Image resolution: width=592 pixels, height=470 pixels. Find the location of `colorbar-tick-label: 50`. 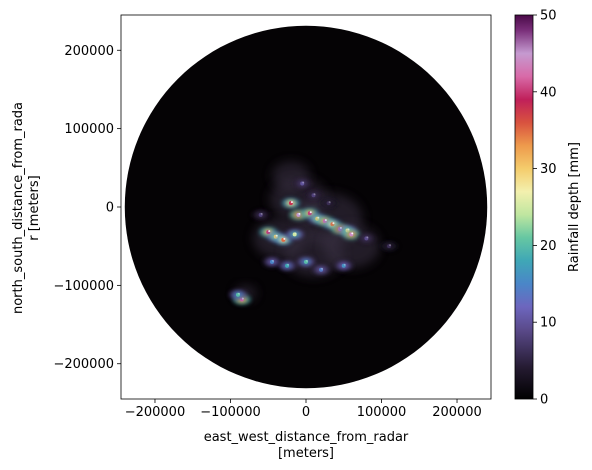

colorbar-tick-label: 50 is located at coordinates (548, 16).